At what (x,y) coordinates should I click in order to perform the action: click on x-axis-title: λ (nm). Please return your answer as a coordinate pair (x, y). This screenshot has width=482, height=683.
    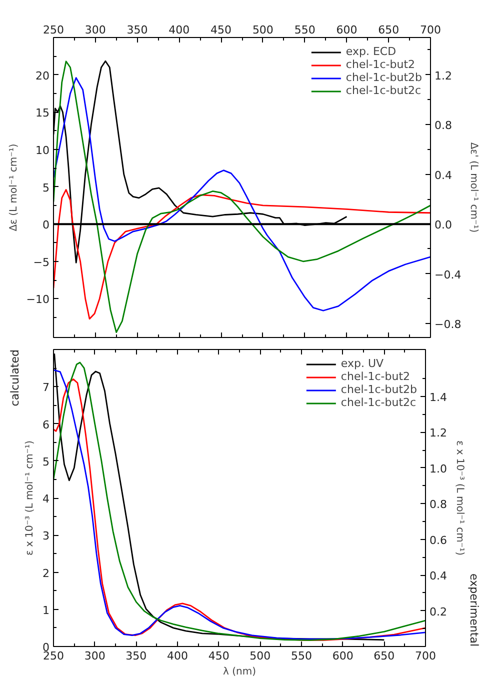
    Looking at the image, I should click on (239, 672).